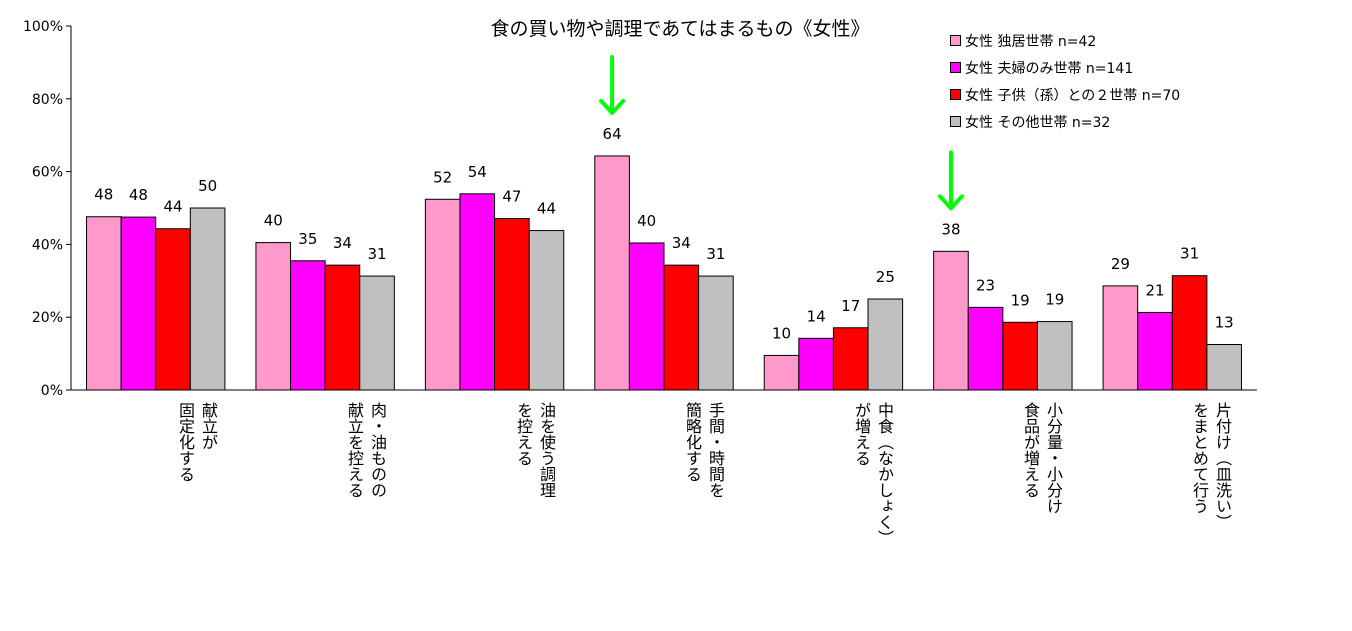 The width and height of the screenshot is (1352, 631). I want to click on data-label: 52, so click(442, 177).